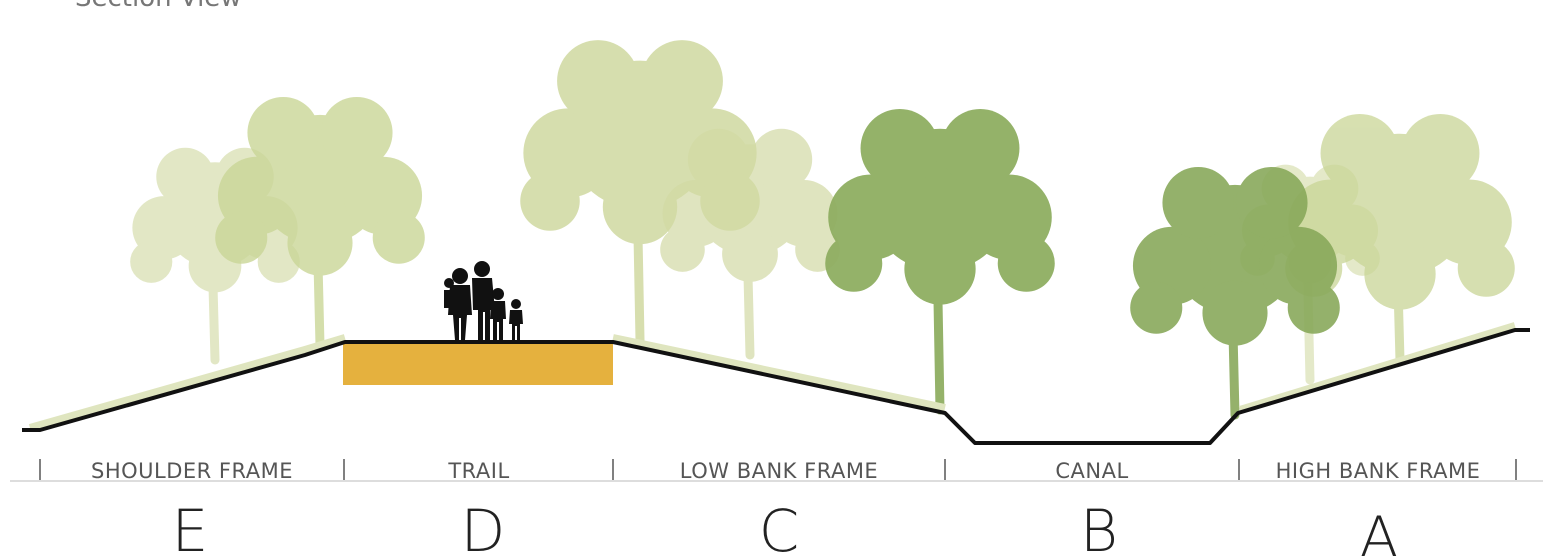  I want to click on people, so click(483, 300).